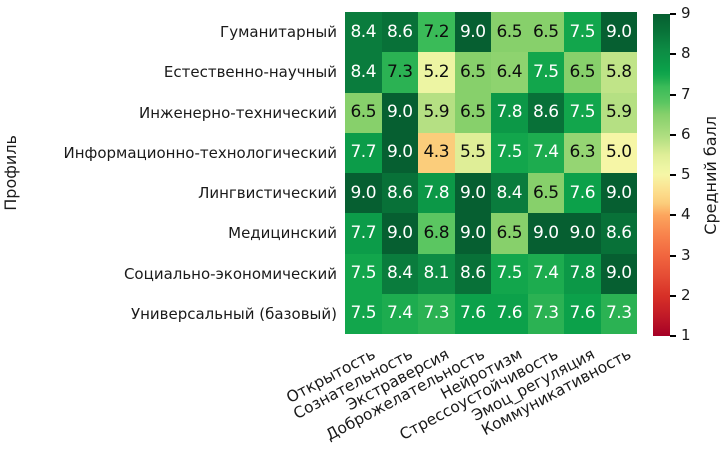  I want to click on heatmap-cell: 5.0, so click(618, 152).